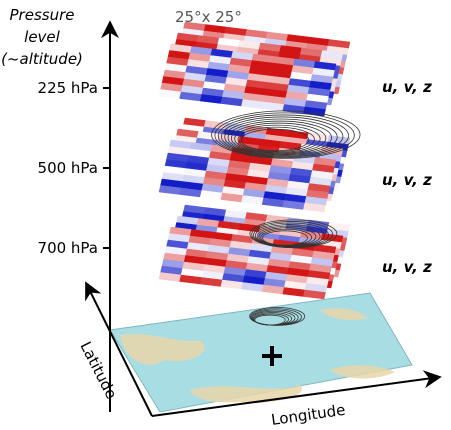 This screenshot has height=430, width=451. Describe the element at coordinates (98, 370) in the screenshot. I see `latitude-label: Latitude` at that location.